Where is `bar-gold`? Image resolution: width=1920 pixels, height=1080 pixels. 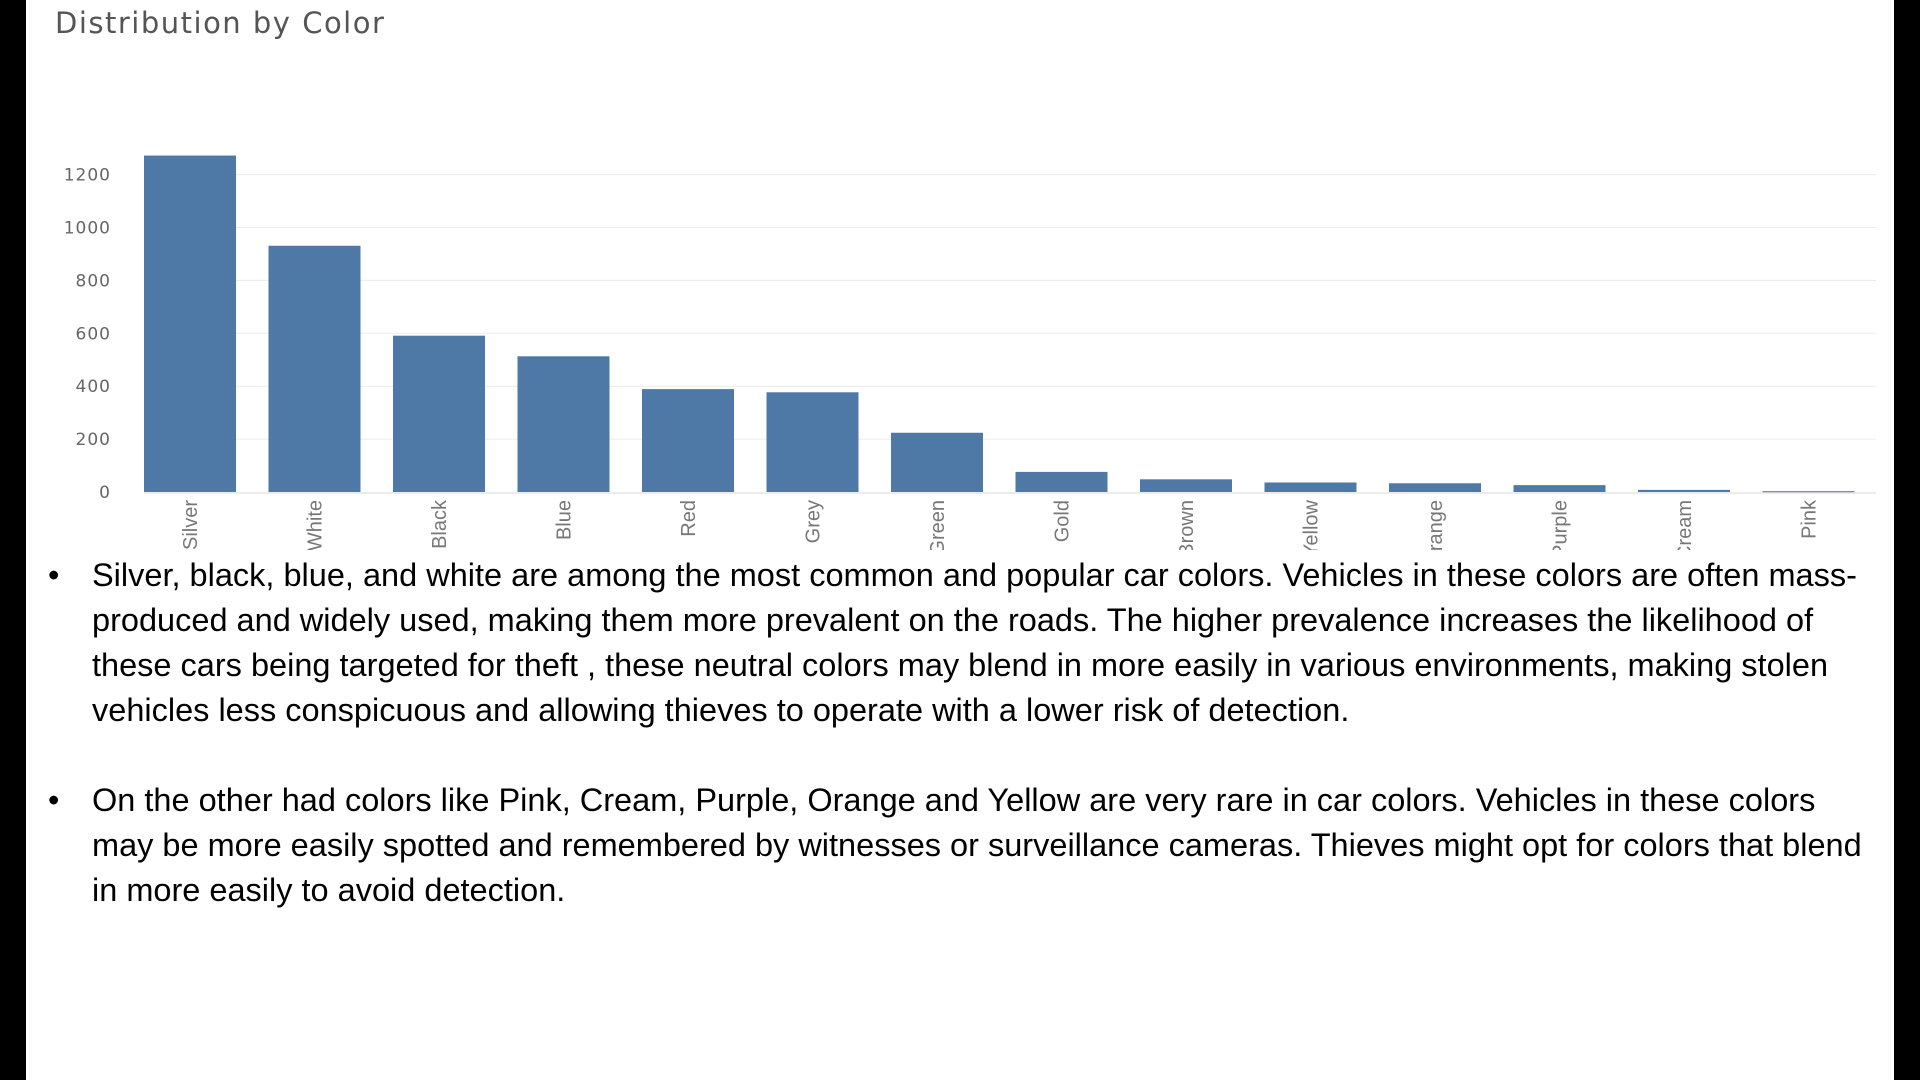
bar-gold is located at coordinates (1061, 481).